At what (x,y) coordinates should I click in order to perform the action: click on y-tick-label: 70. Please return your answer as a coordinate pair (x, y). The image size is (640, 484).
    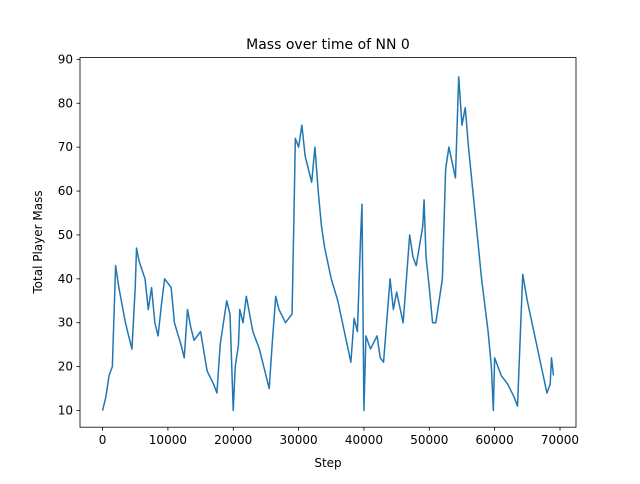
    Looking at the image, I should click on (65, 147).